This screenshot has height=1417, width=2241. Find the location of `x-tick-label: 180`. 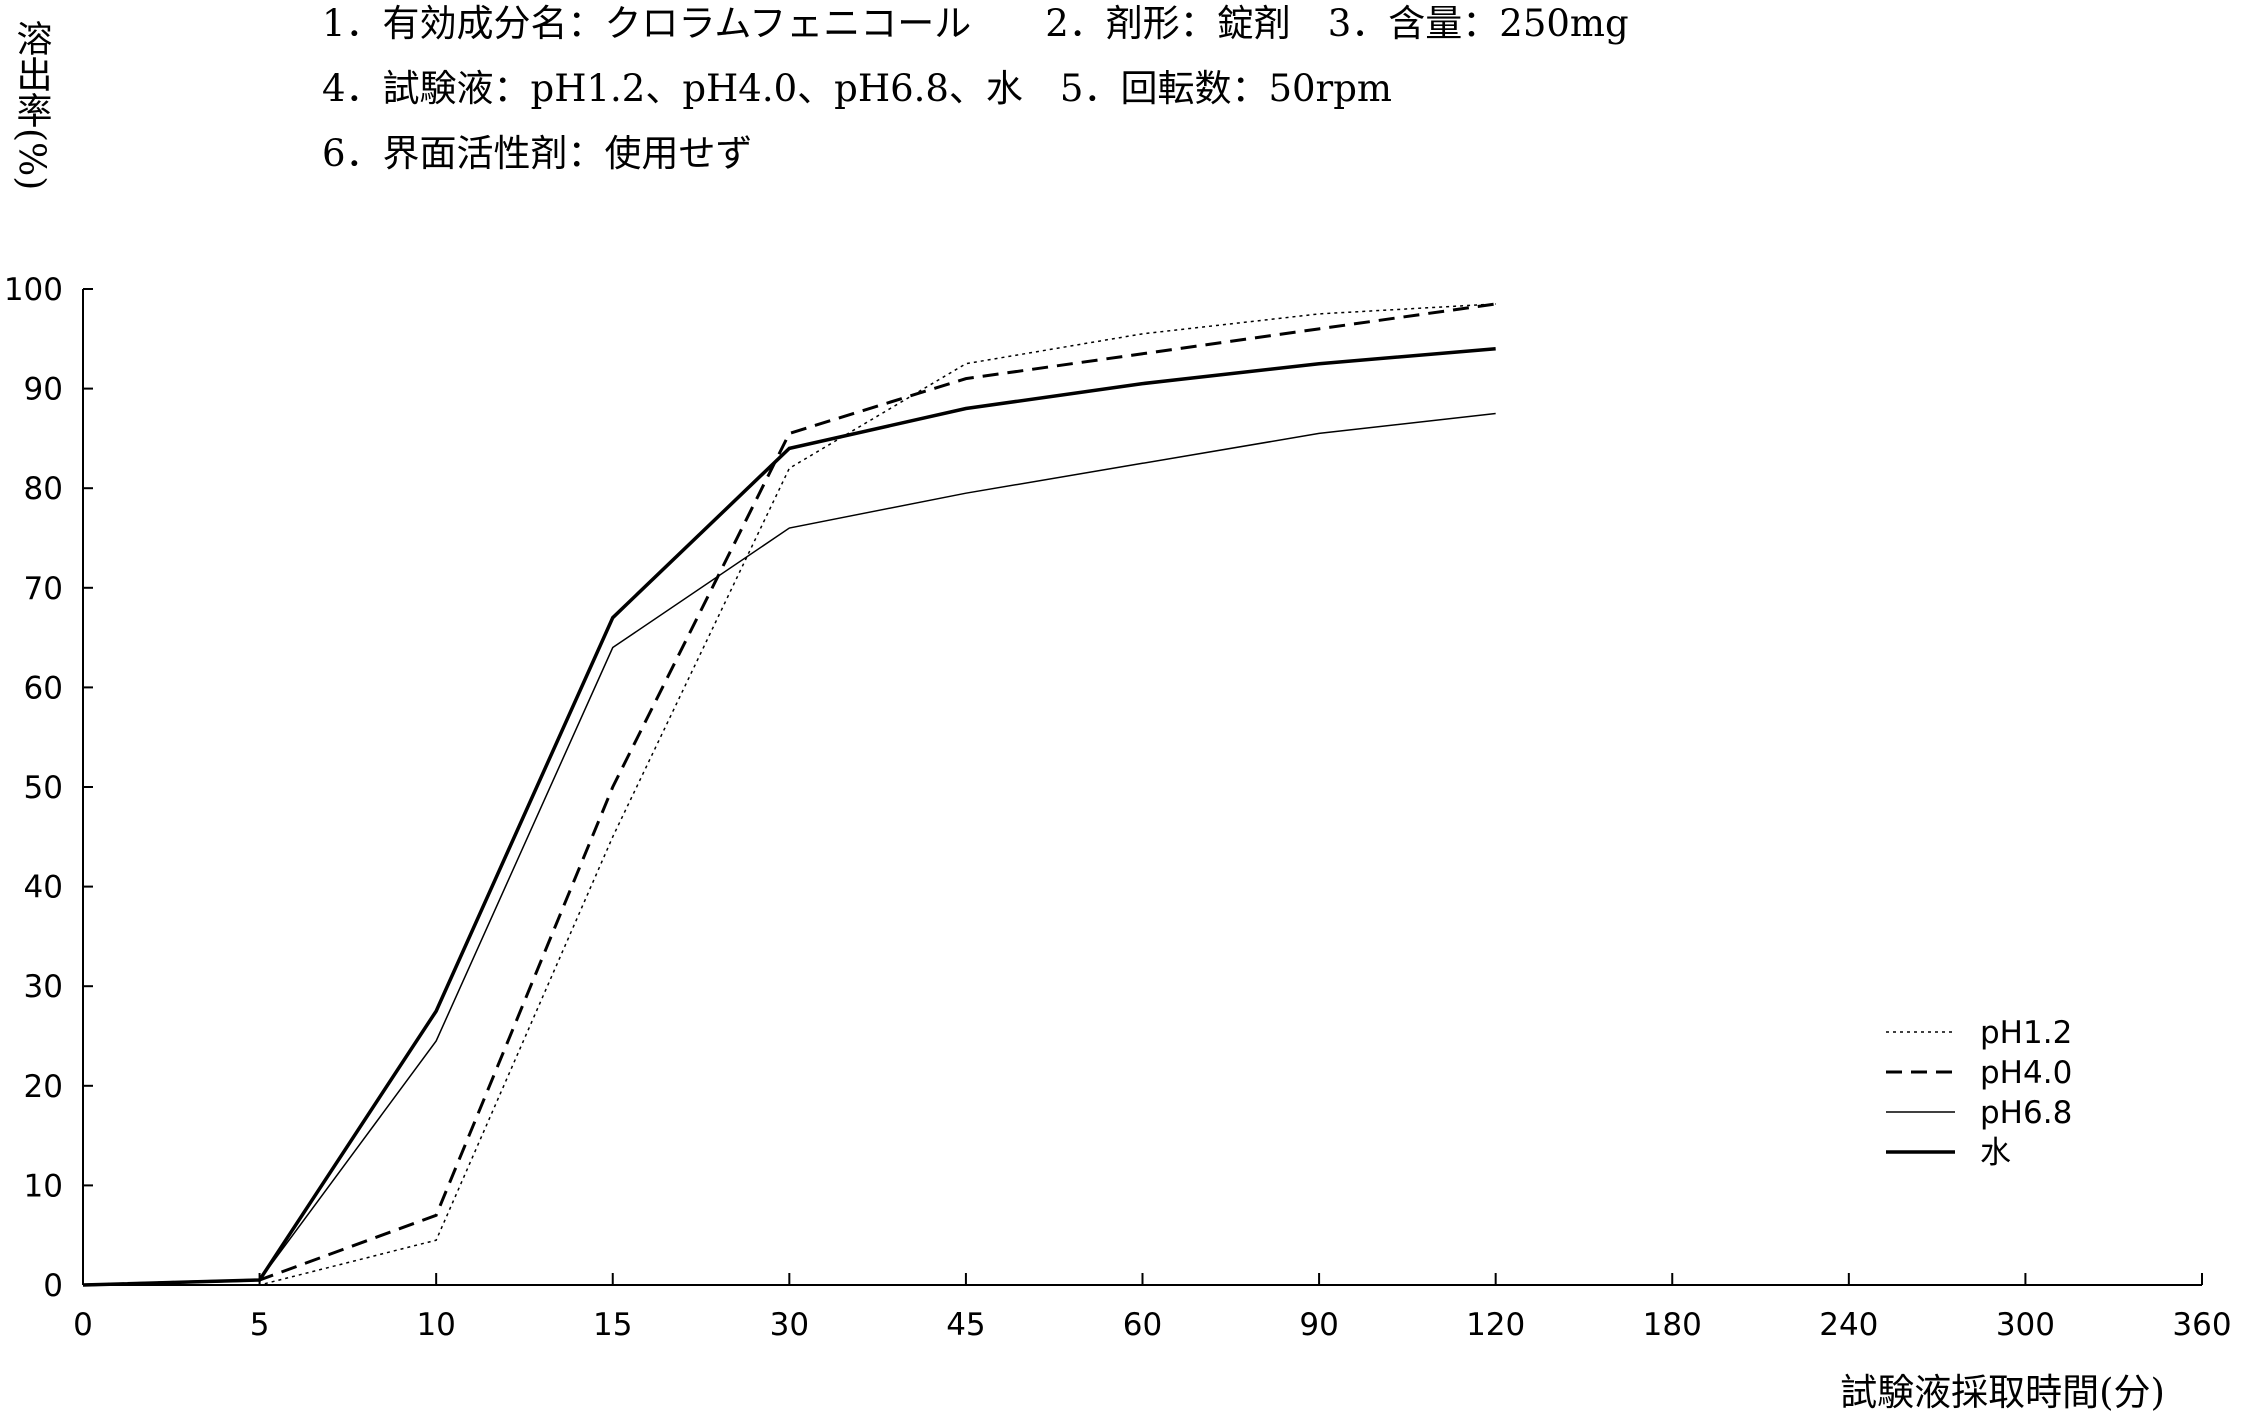

x-tick-label: 180 is located at coordinates (1672, 1325).